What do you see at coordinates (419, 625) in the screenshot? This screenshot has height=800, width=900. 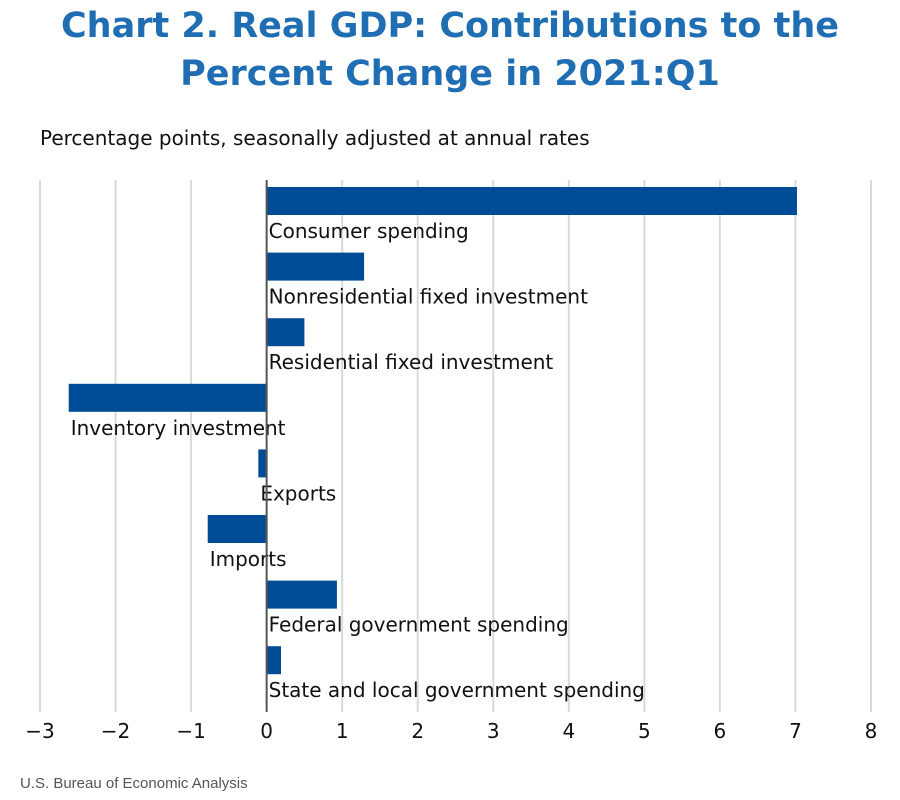 I see `category-label: Federal government spending` at bounding box center [419, 625].